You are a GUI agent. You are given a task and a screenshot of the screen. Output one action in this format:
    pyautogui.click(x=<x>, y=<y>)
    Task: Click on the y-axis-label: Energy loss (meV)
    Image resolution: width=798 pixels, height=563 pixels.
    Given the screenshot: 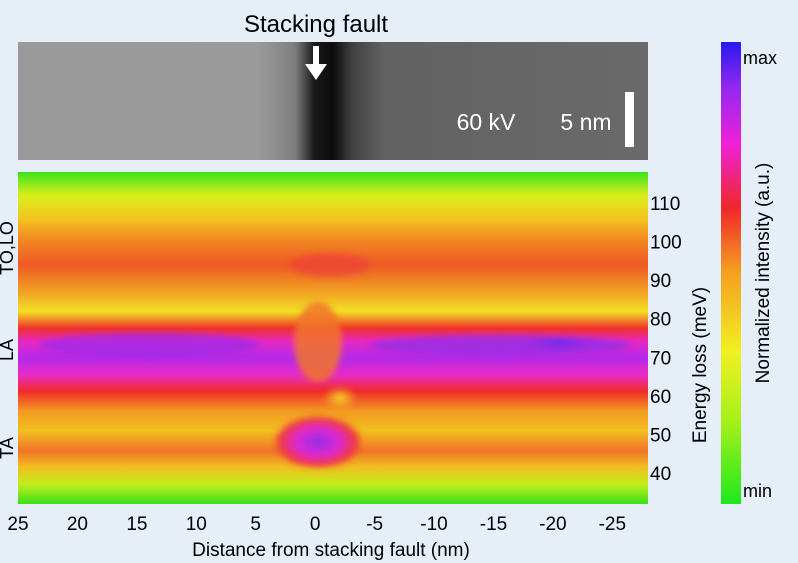 What is the action you would take?
    pyautogui.click(x=700, y=365)
    